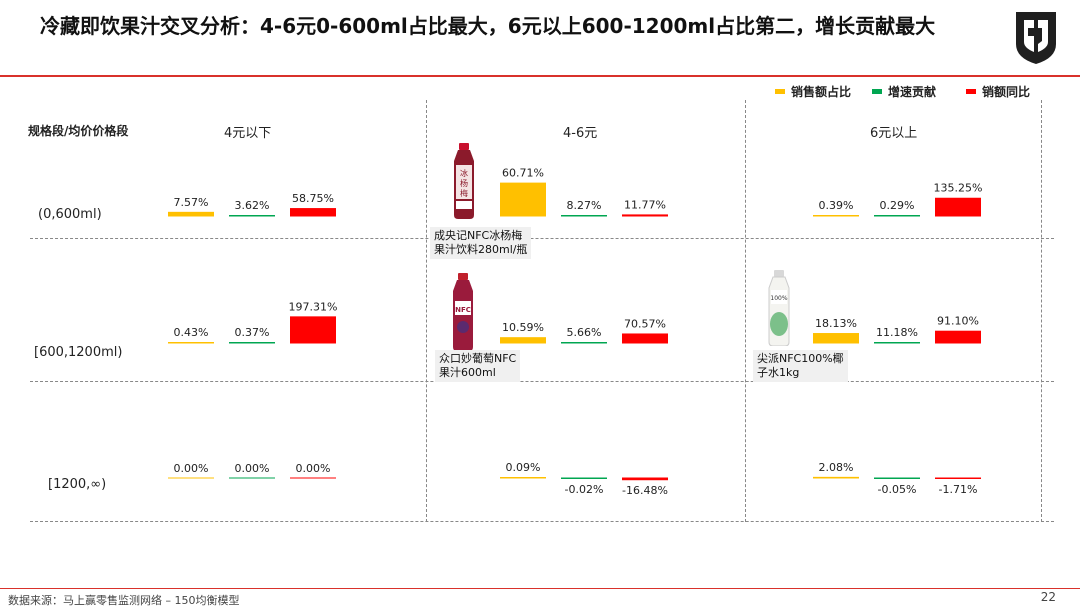 The width and height of the screenshot is (1080, 608). Describe the element at coordinates (313, 198) in the screenshot. I see `yoy-value-label: 58.75%` at that location.